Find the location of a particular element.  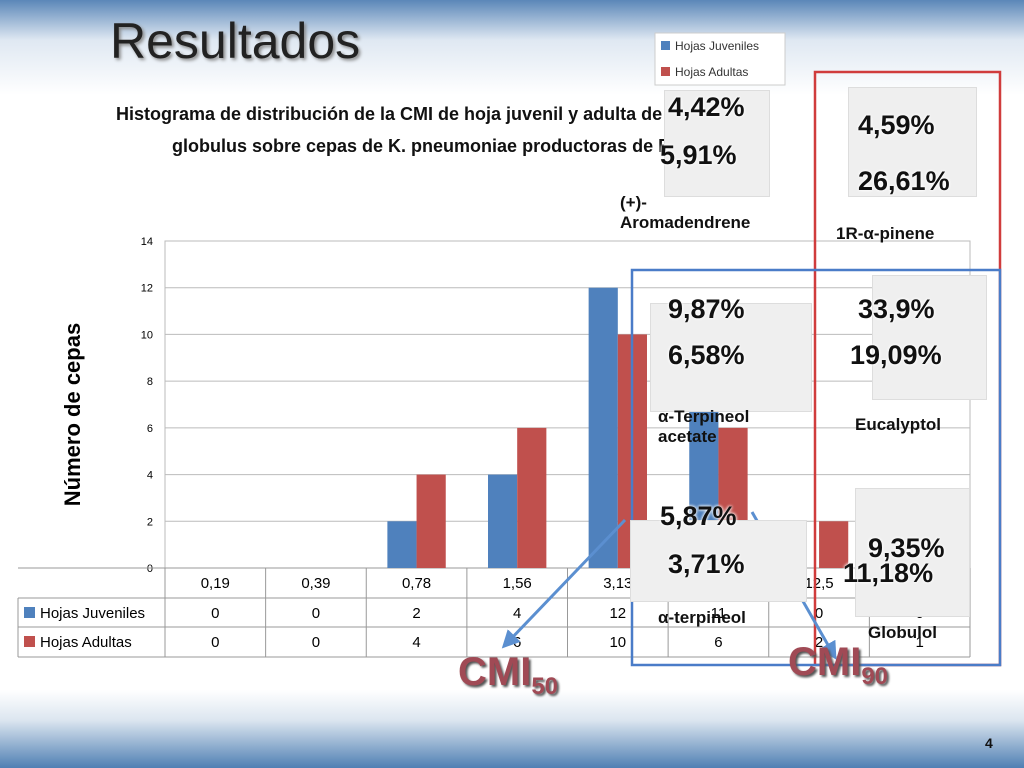

percent-label: 33,9% is located at coordinates (896, 309).